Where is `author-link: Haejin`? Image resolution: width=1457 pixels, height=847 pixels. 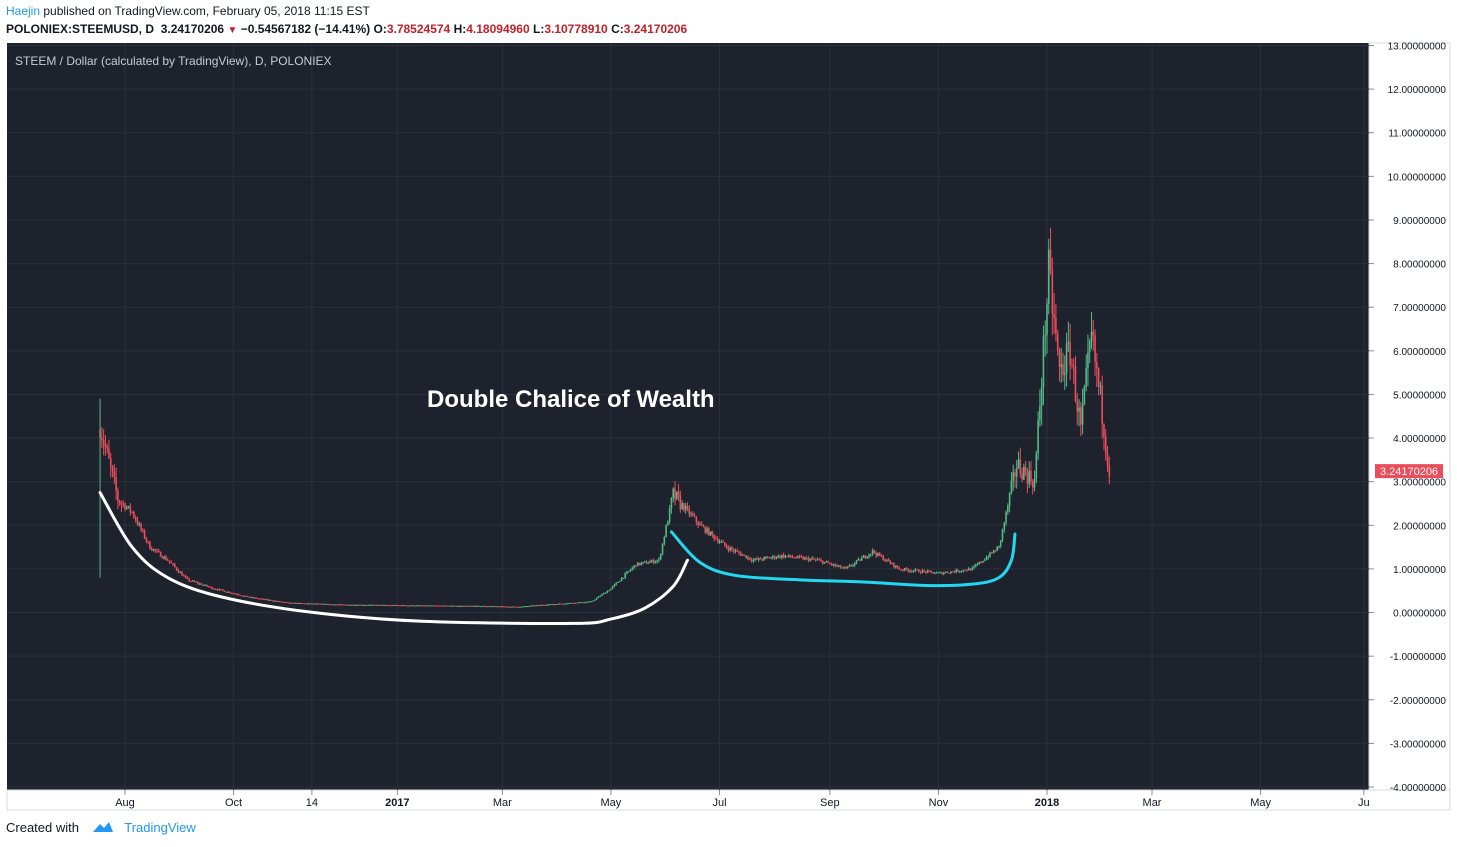 author-link: Haejin is located at coordinates (23, 11).